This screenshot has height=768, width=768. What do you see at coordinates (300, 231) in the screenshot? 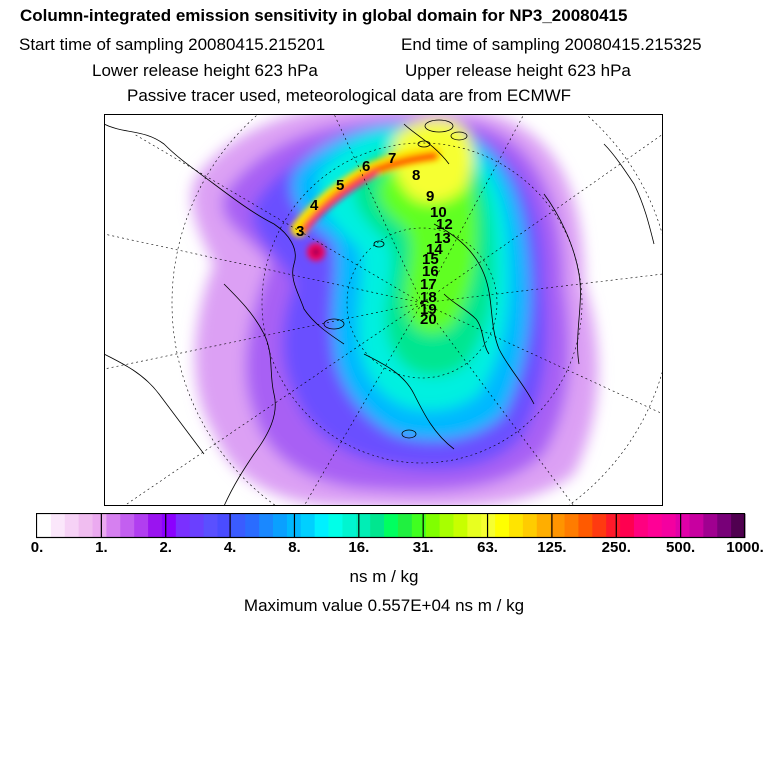
I see `trajectory-label: 3` at bounding box center [300, 231].